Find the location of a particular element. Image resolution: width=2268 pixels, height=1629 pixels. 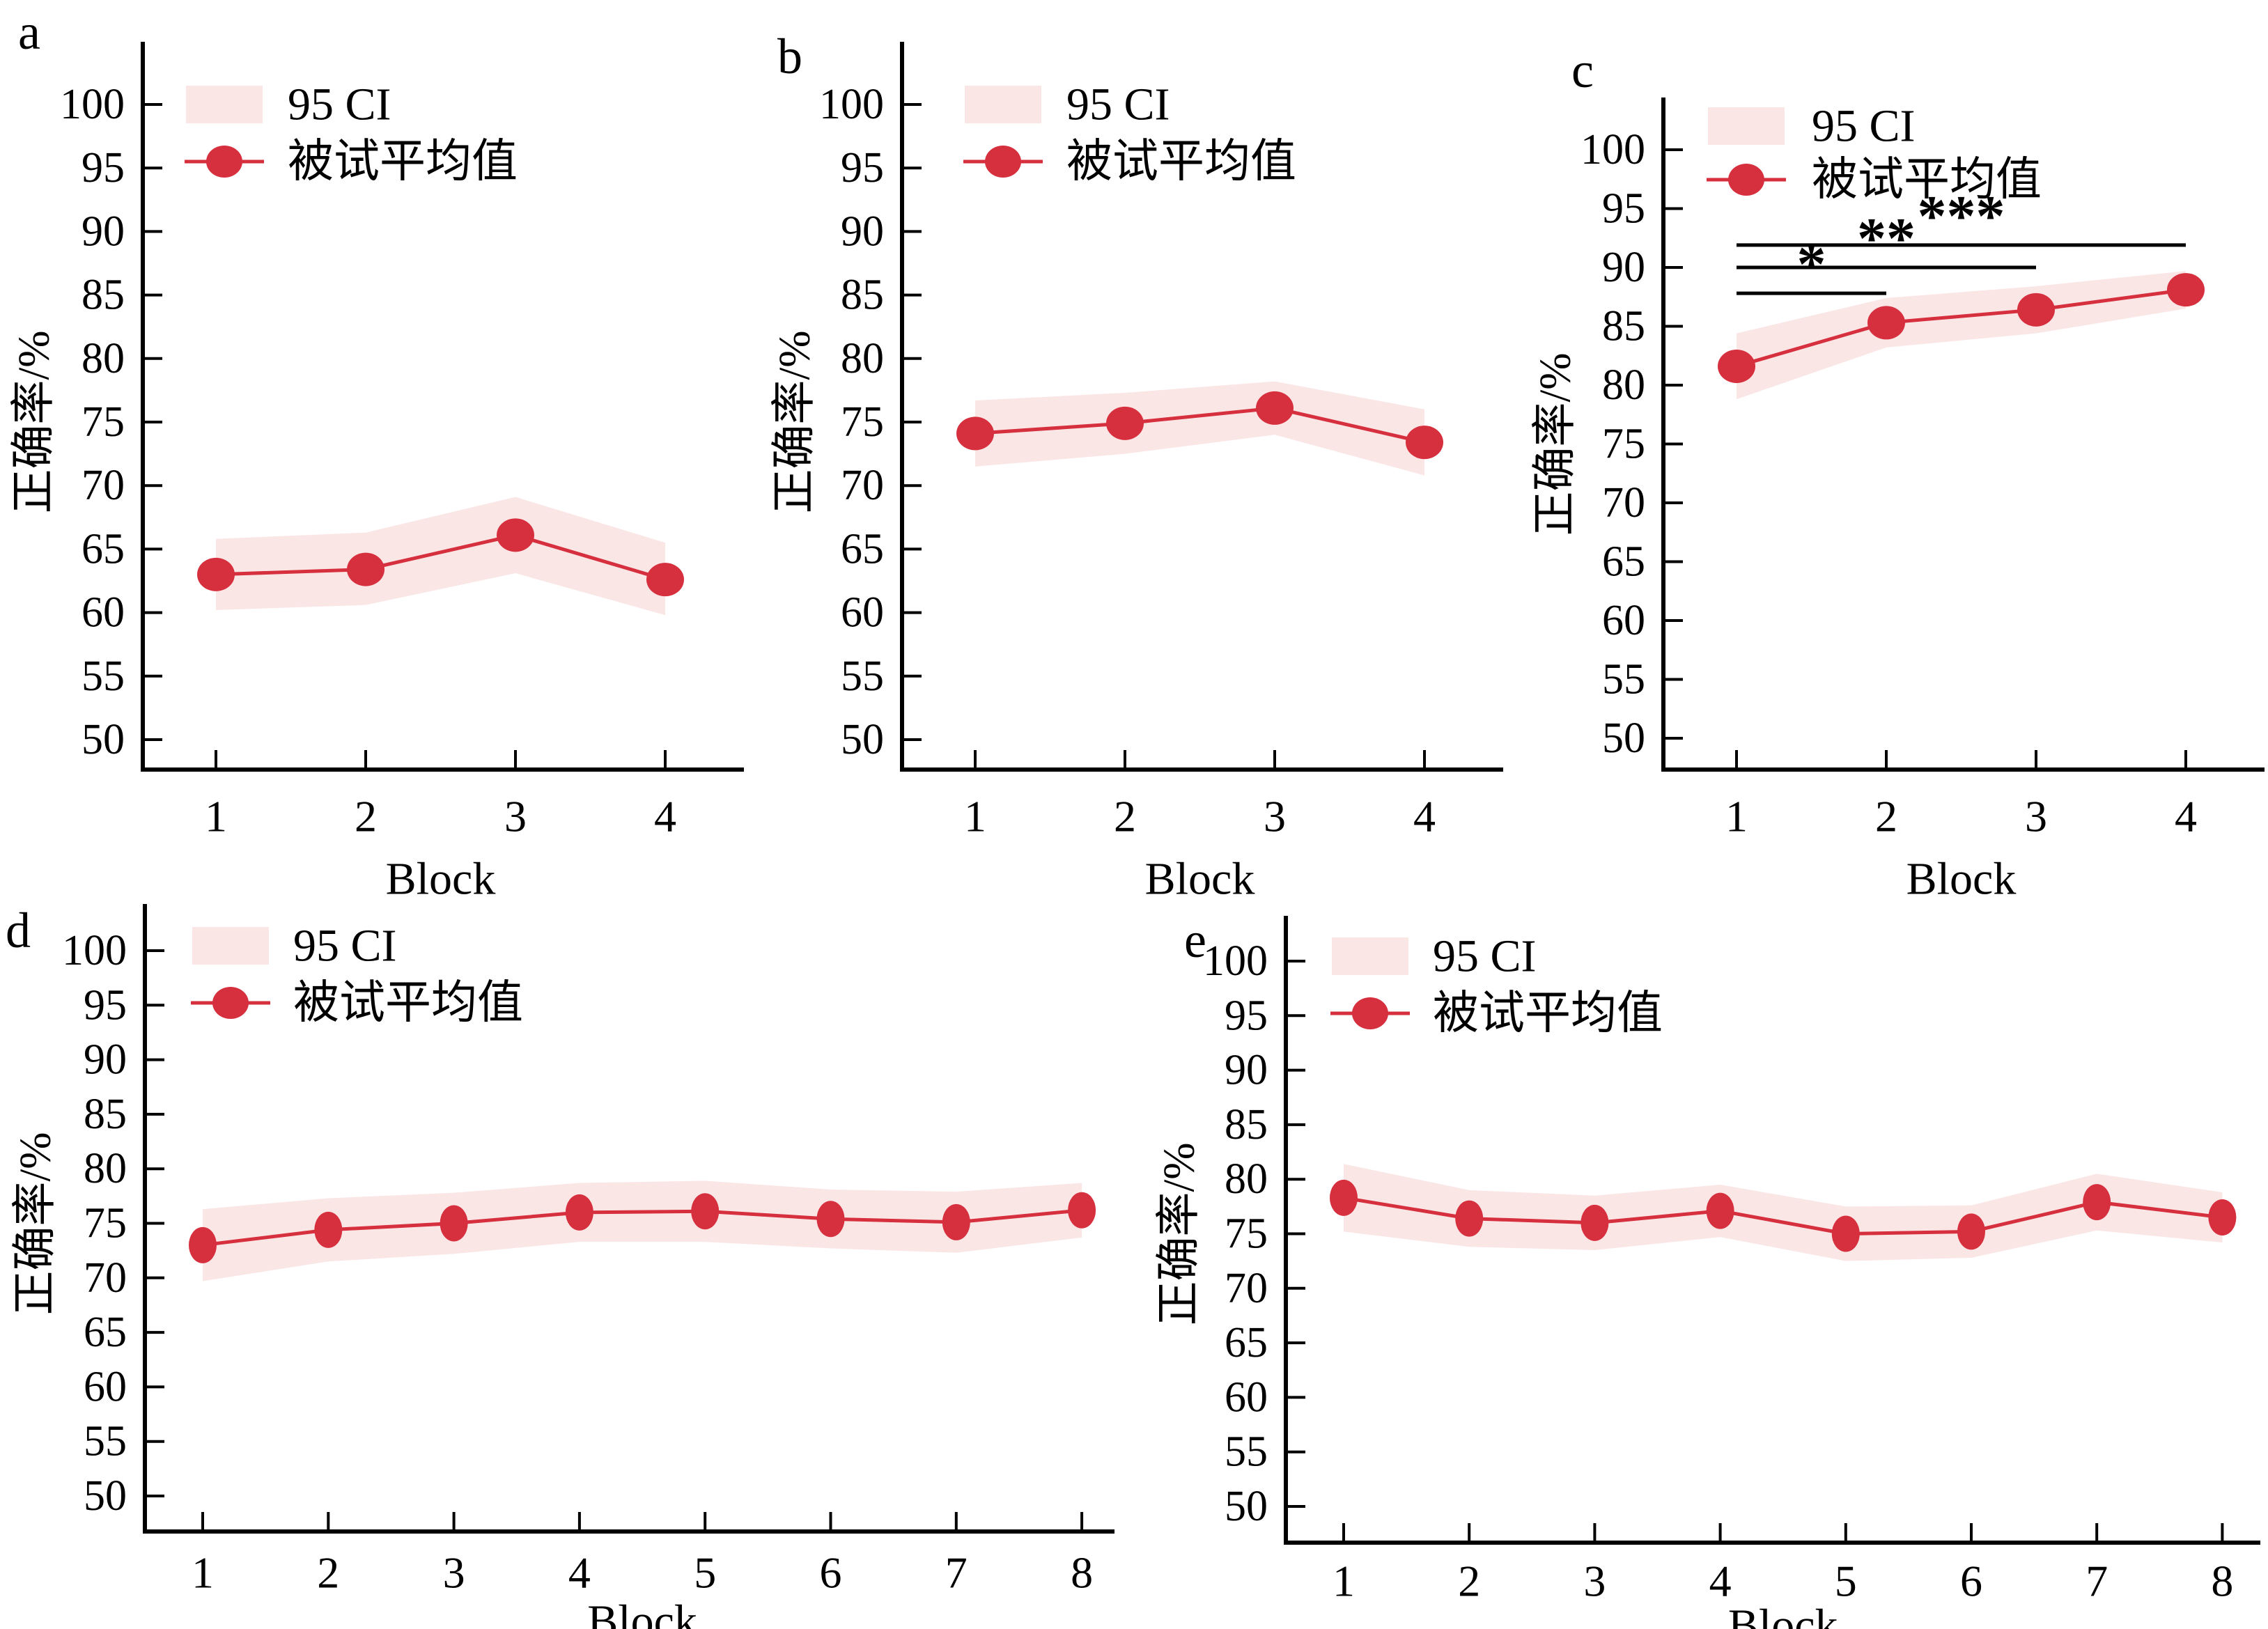

y-tick-label-b: 80 is located at coordinates (862, 358).